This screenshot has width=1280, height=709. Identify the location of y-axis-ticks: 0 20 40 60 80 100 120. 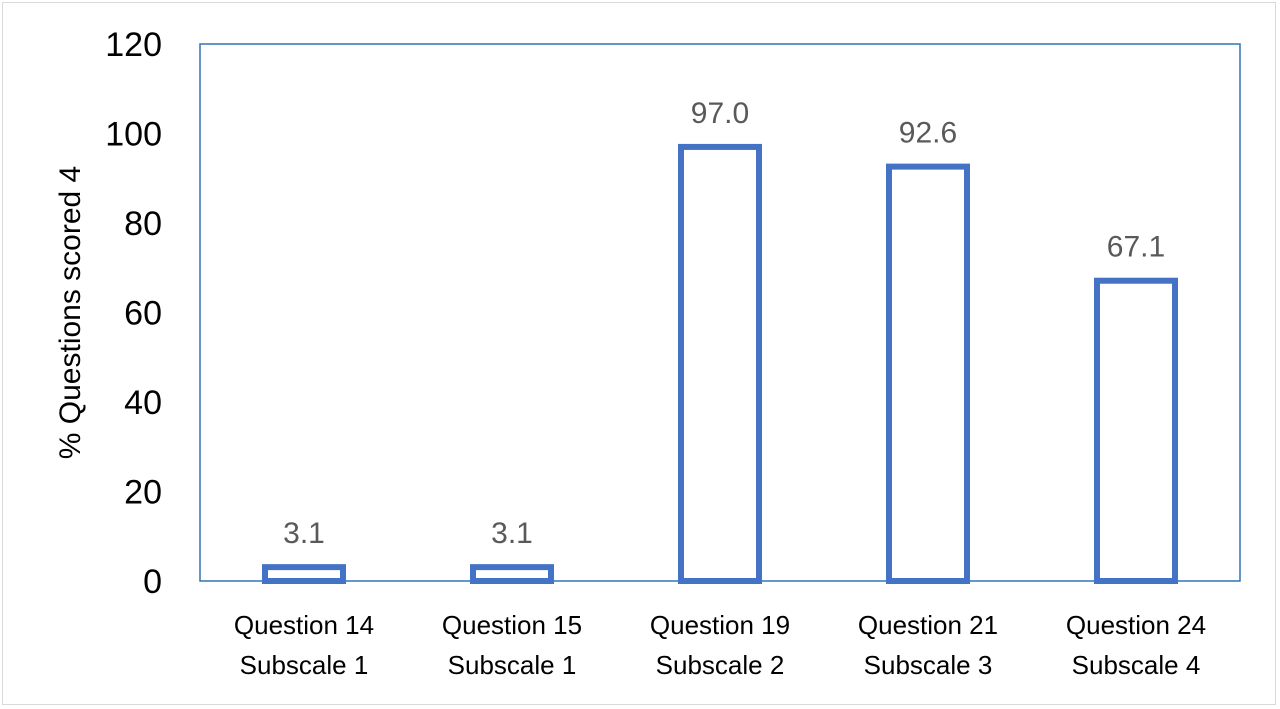
(133, 313).